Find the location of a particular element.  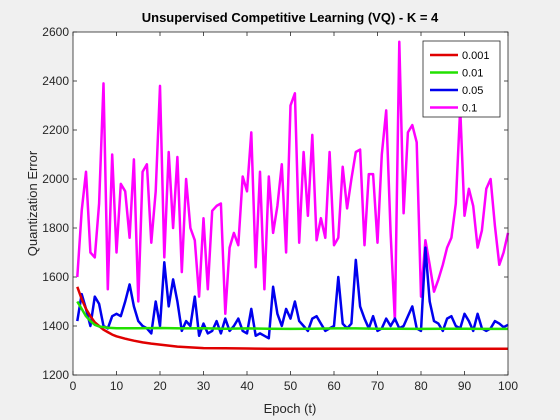

legend-label: 0.1 is located at coordinates (469, 109).